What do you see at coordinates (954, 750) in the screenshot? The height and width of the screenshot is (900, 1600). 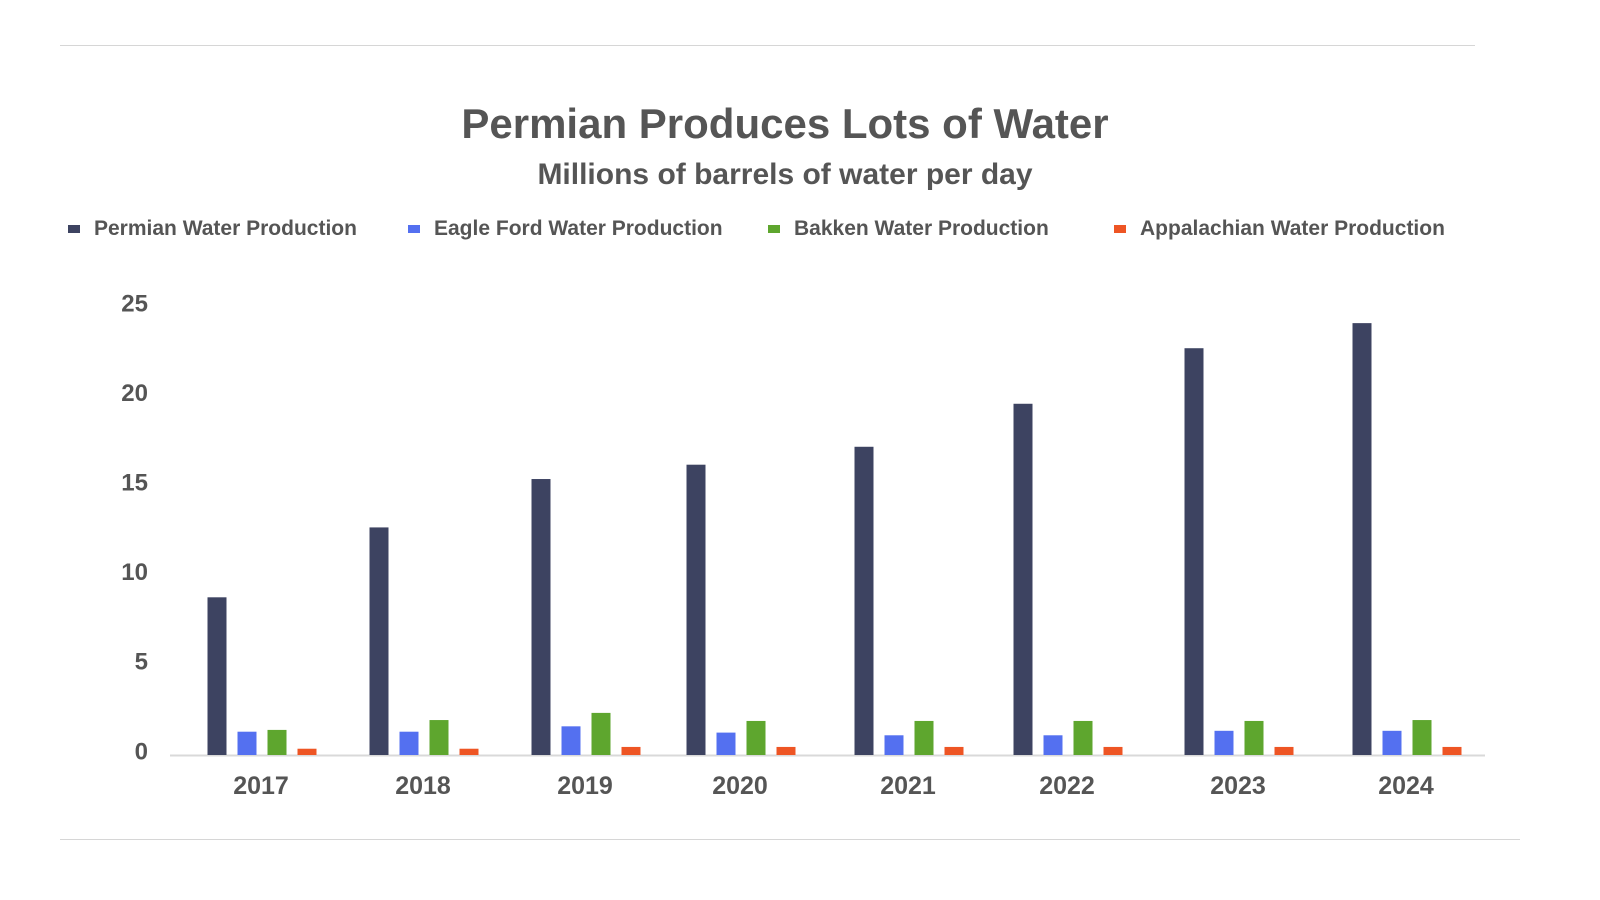 I see `bar-appalachian-water-production-2021` at bounding box center [954, 750].